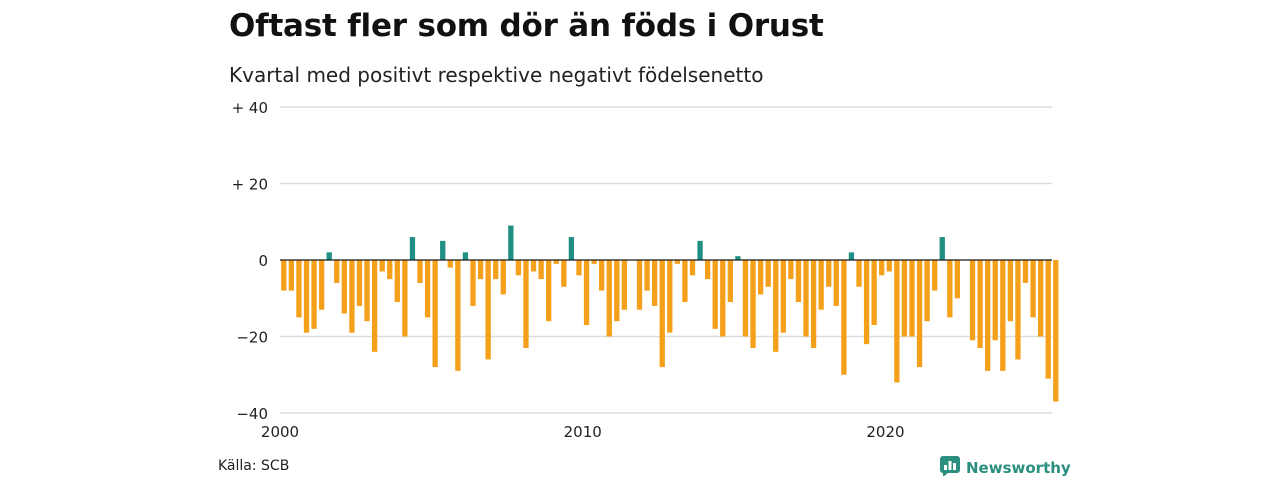 This screenshot has width=1280, height=480. I want to click on y-tick-label: + 40, so click(250, 108).